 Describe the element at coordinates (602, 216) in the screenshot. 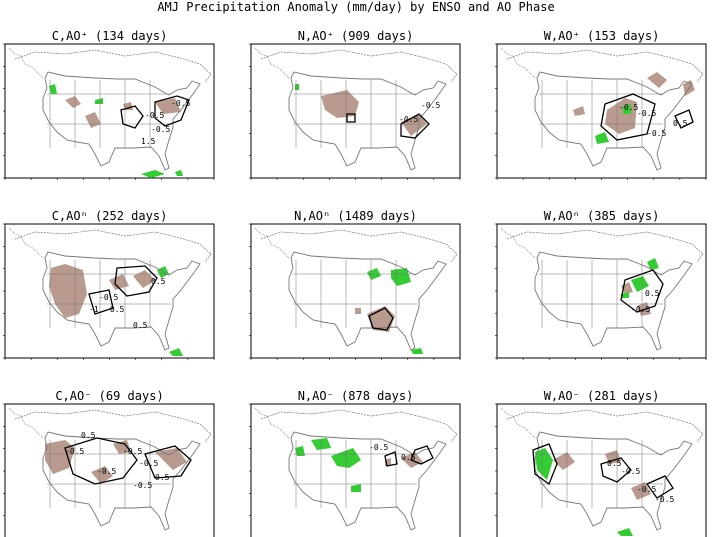

I see `panel-title: W,AOⁿ (385 days)` at that location.